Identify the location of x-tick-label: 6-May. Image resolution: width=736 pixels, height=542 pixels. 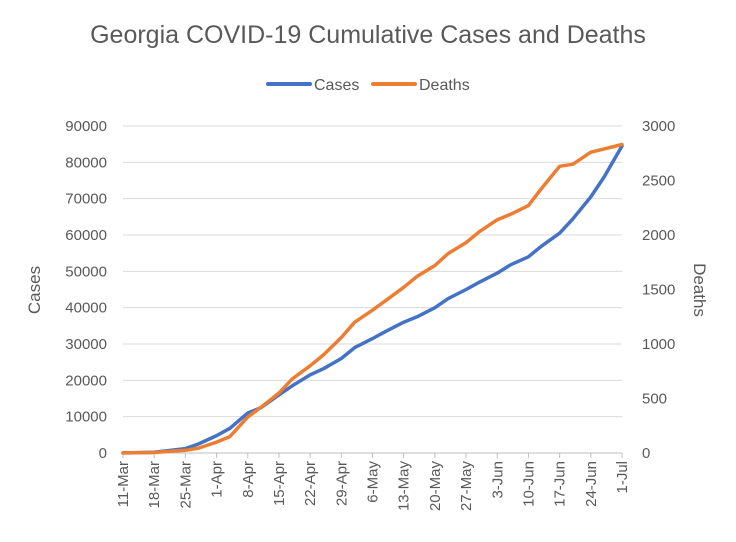
(373, 482).